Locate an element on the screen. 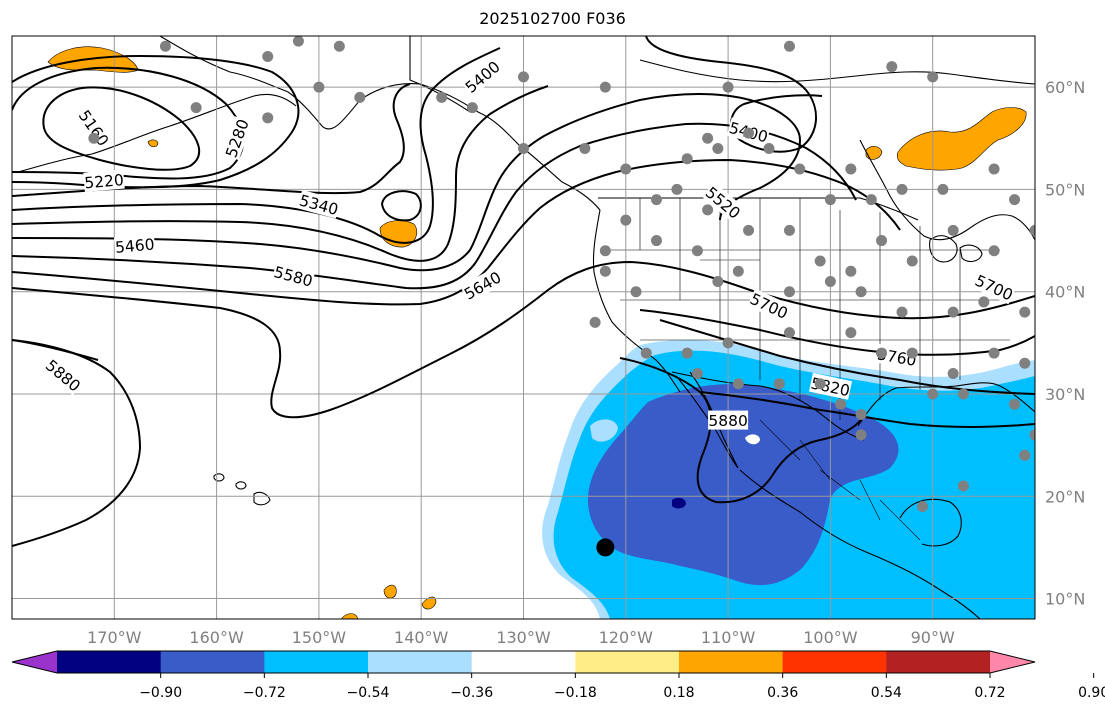 This screenshot has width=1105, height=712. dark-blue-field is located at coordinates (743, 484).